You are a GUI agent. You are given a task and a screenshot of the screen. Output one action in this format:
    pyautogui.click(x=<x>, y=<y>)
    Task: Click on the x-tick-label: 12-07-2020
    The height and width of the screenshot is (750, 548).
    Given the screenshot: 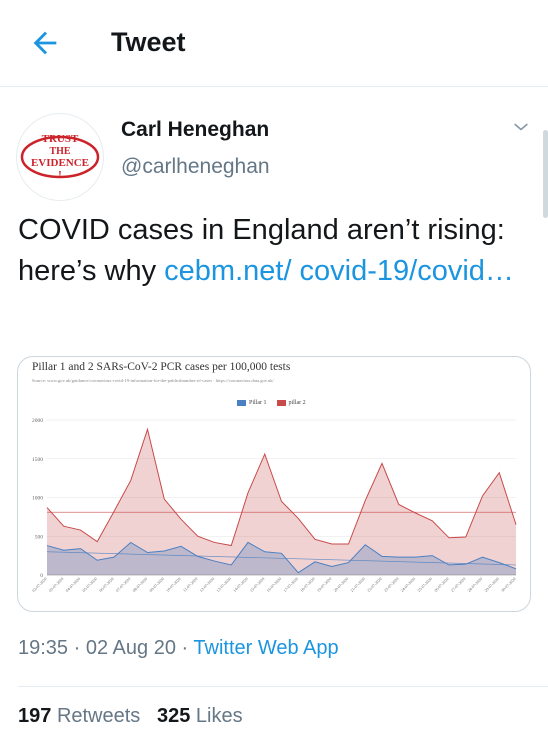 What is the action you would take?
    pyautogui.click(x=206, y=584)
    